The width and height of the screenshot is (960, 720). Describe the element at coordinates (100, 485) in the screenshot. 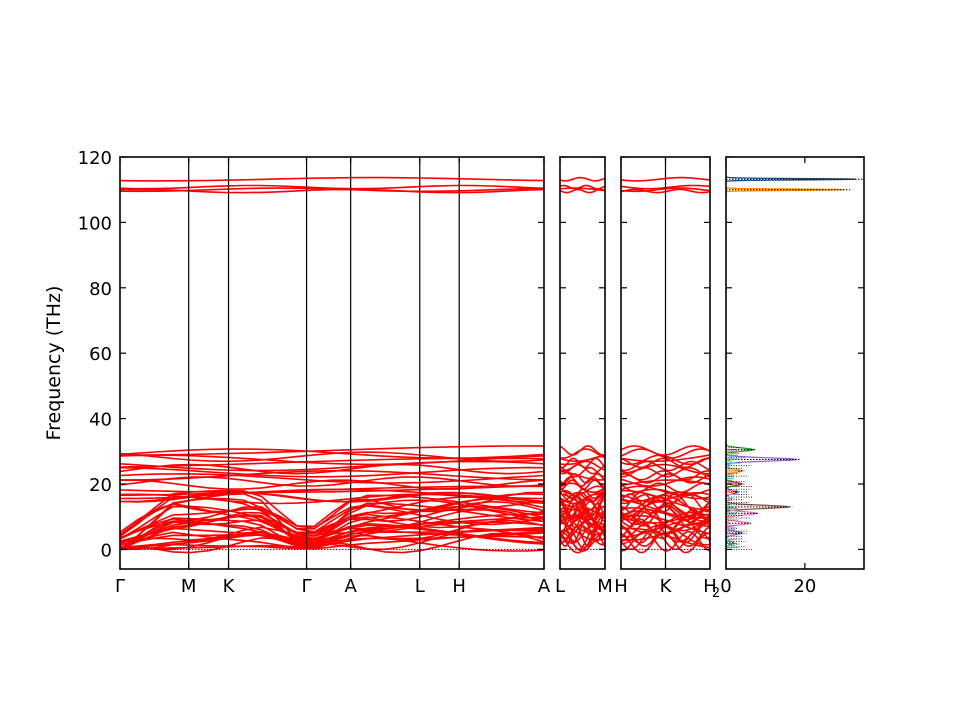

I see `y-tick-label: 20` at that location.